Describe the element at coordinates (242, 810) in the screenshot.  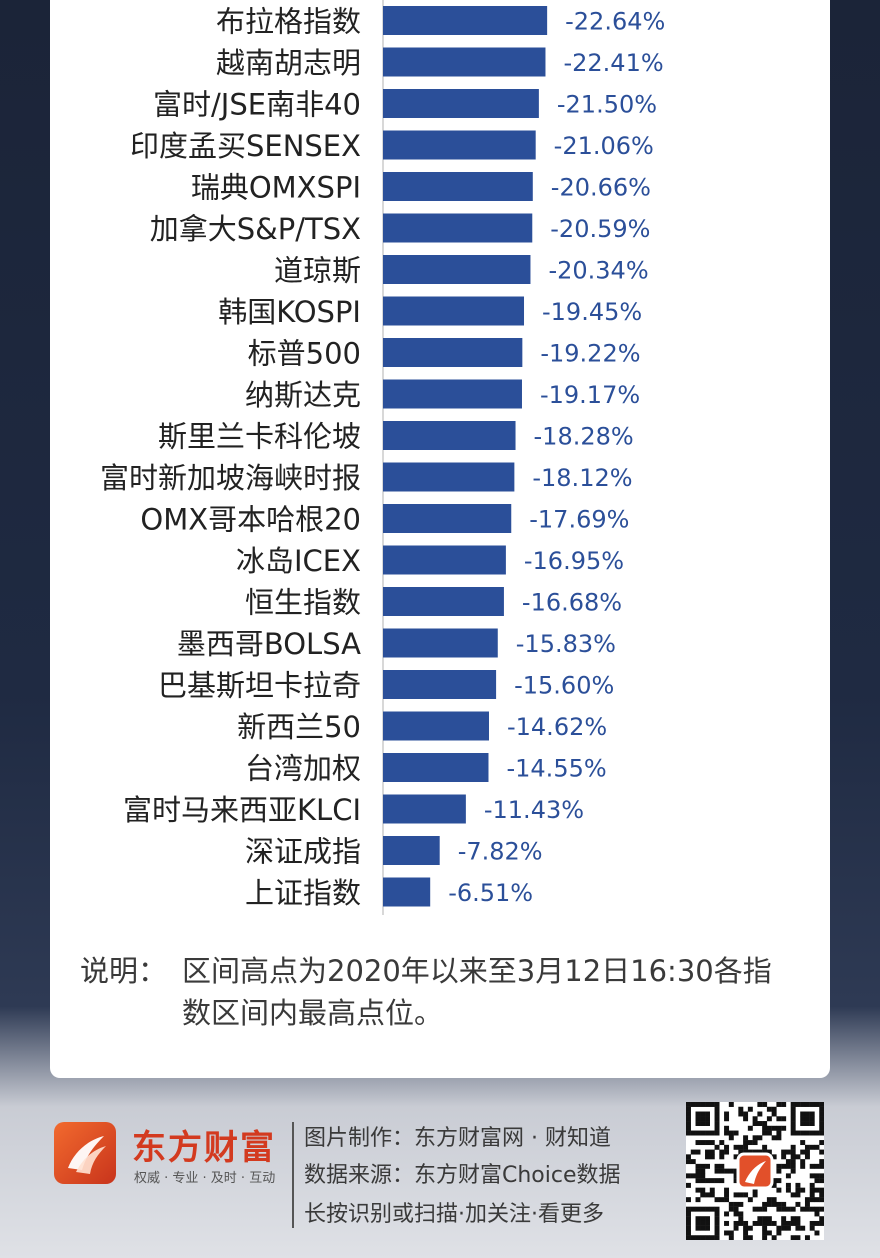
I see `category-label: 富时马来西亚KLCI` at that location.